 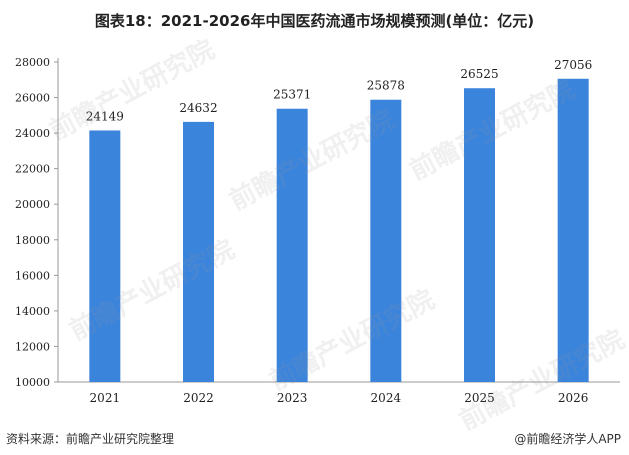 I want to click on x-tick-label: 2022, so click(x=198, y=398).